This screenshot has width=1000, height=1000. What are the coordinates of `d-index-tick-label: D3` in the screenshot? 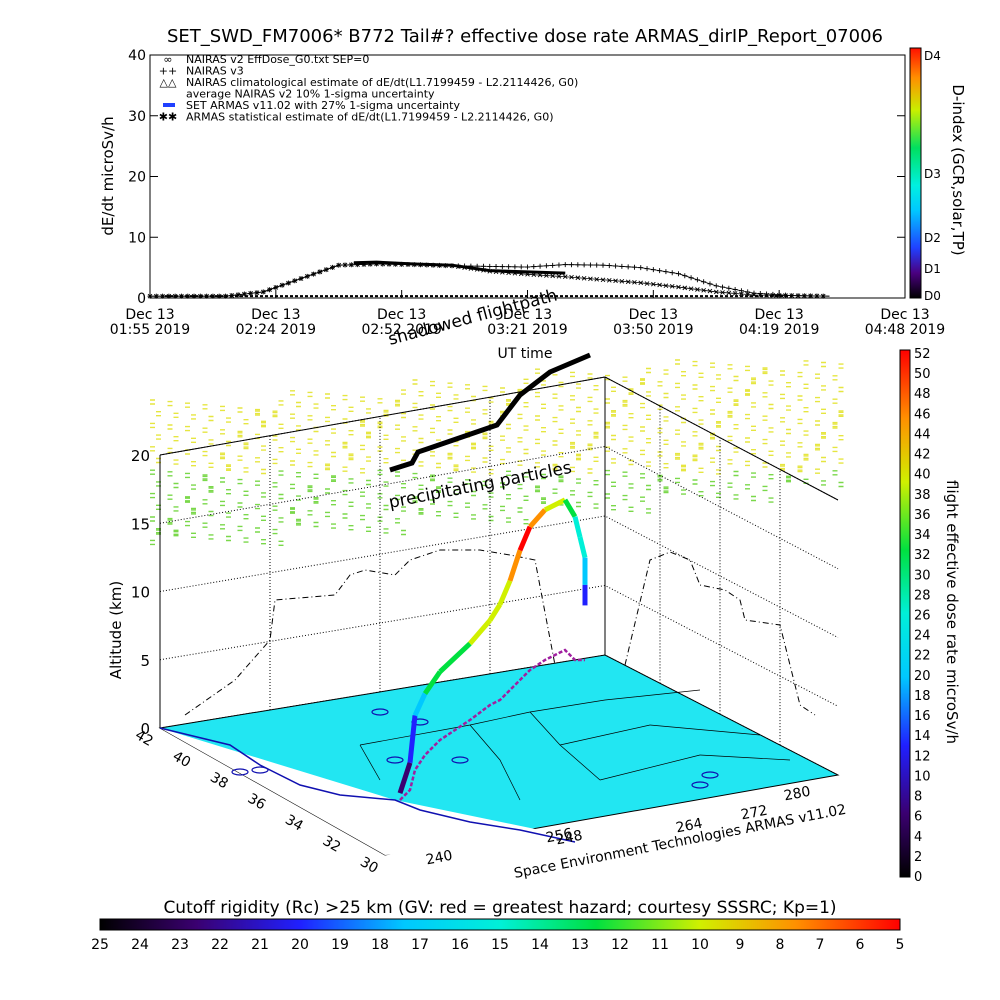 It's located at (932, 174).